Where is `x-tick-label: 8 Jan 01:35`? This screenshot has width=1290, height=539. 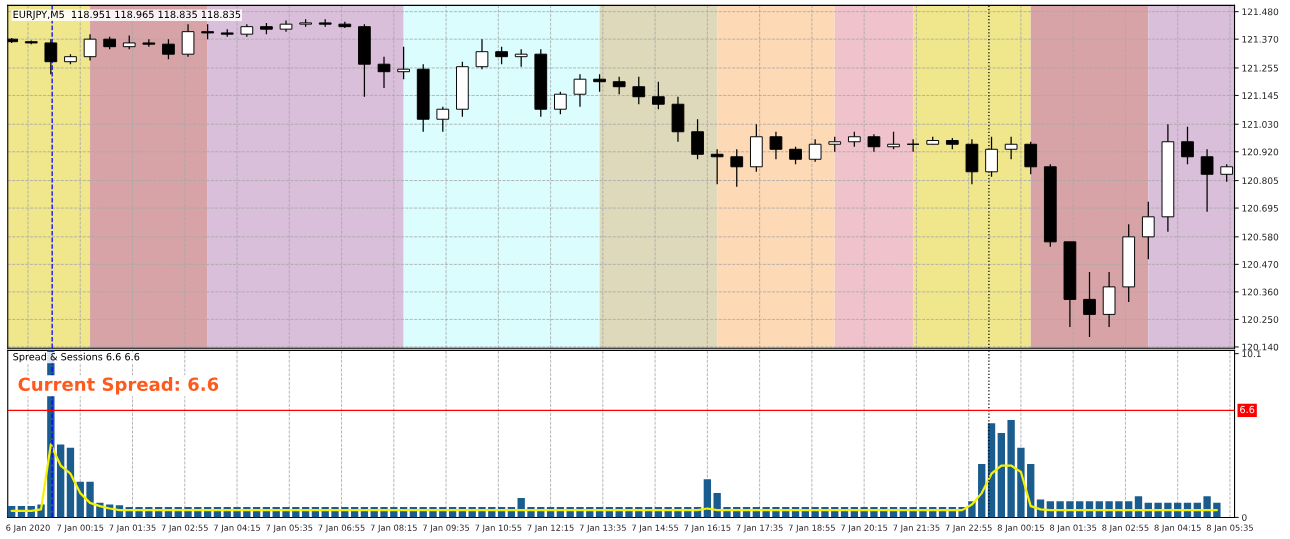
x-tick-label: 8 Jan 01:35 is located at coordinates (1073, 528).